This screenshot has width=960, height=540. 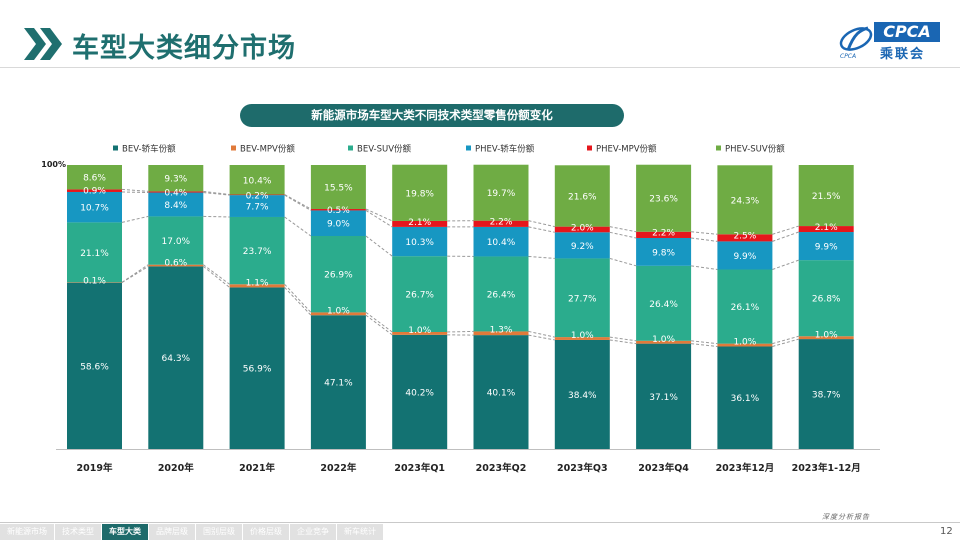 What do you see at coordinates (175, 193) in the screenshot?
I see `data-label: 0.4%` at bounding box center [175, 193].